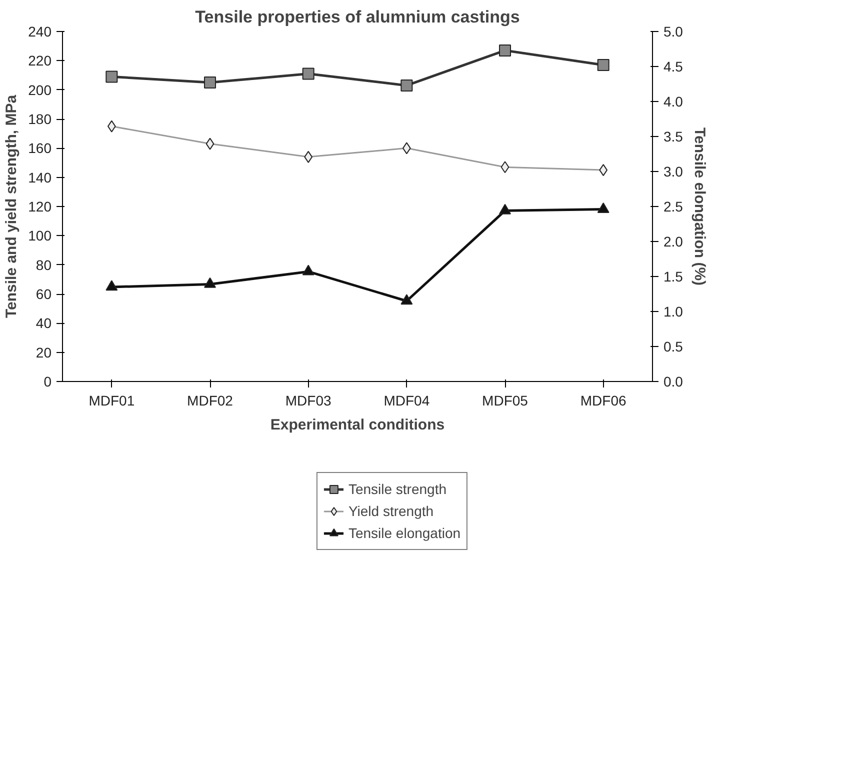 This screenshot has height=757, width=856. I want to click on y-axis-title: Tensile and yield strength, MPa, so click(11, 206).